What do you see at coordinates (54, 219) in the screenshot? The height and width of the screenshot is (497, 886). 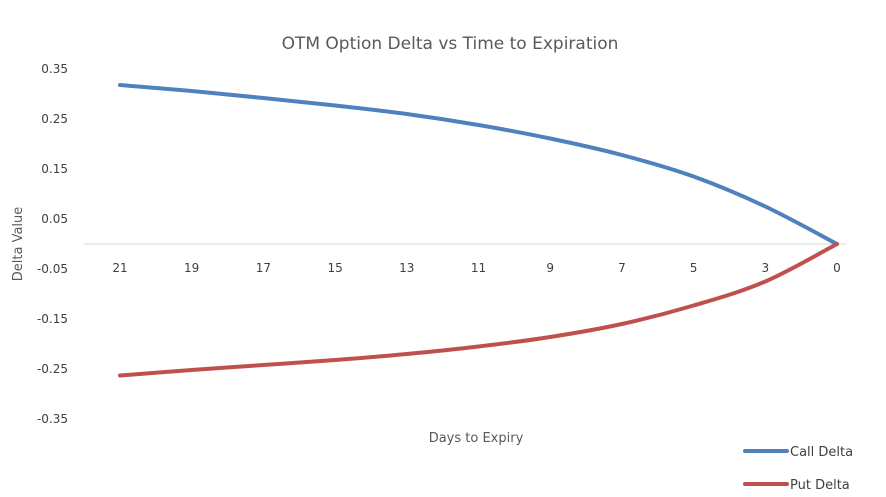 I see `y-tick-label: 0.05` at bounding box center [54, 219].